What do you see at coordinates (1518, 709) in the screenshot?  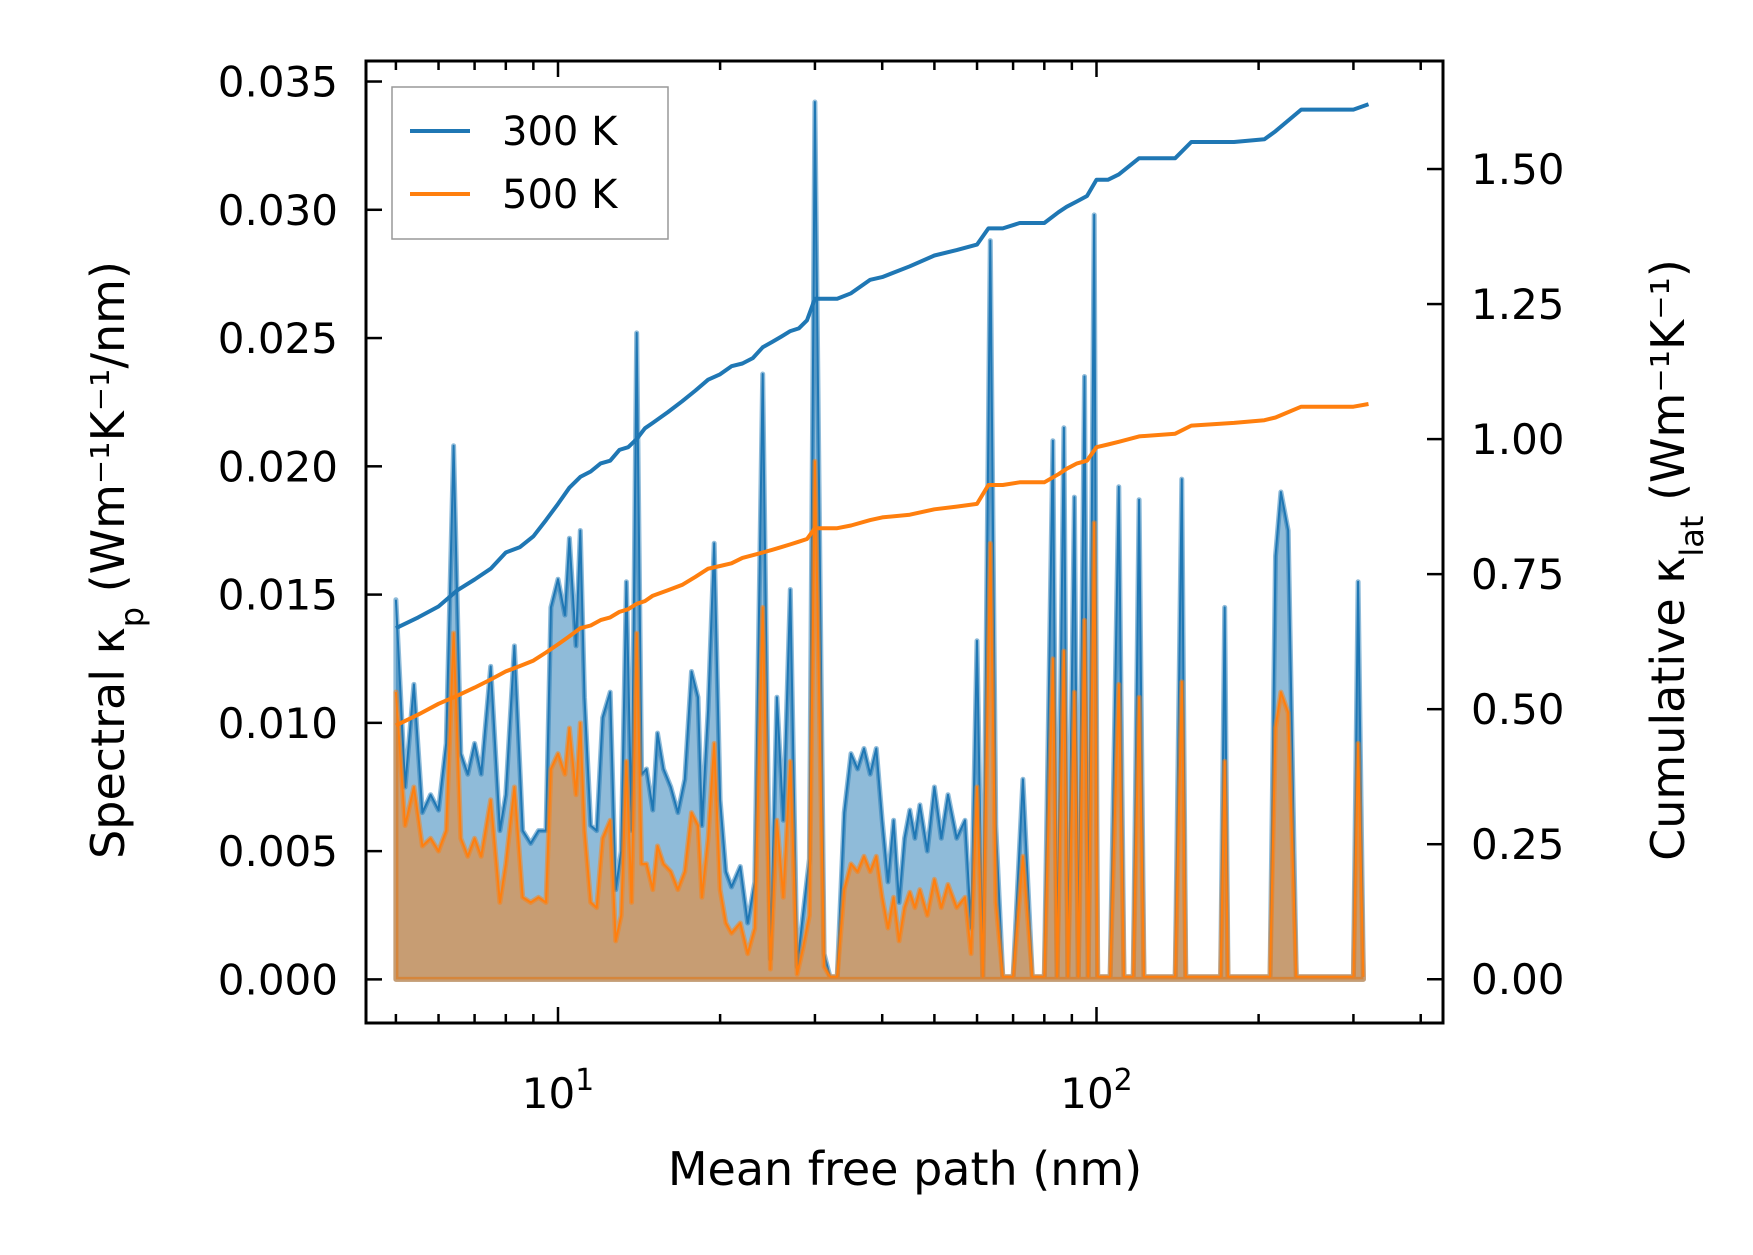 I see `y-right-tick-label: 0.50` at bounding box center [1518, 709].